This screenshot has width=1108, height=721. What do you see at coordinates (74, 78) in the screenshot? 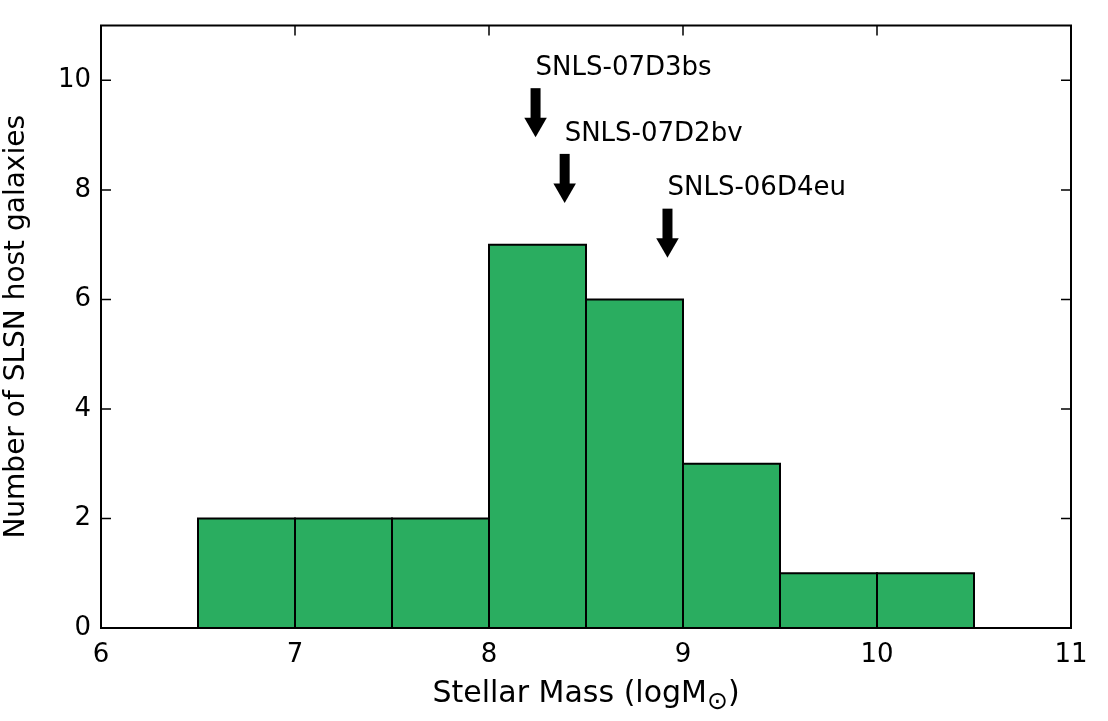
I see `y-tick-label: 10` at bounding box center [74, 78].